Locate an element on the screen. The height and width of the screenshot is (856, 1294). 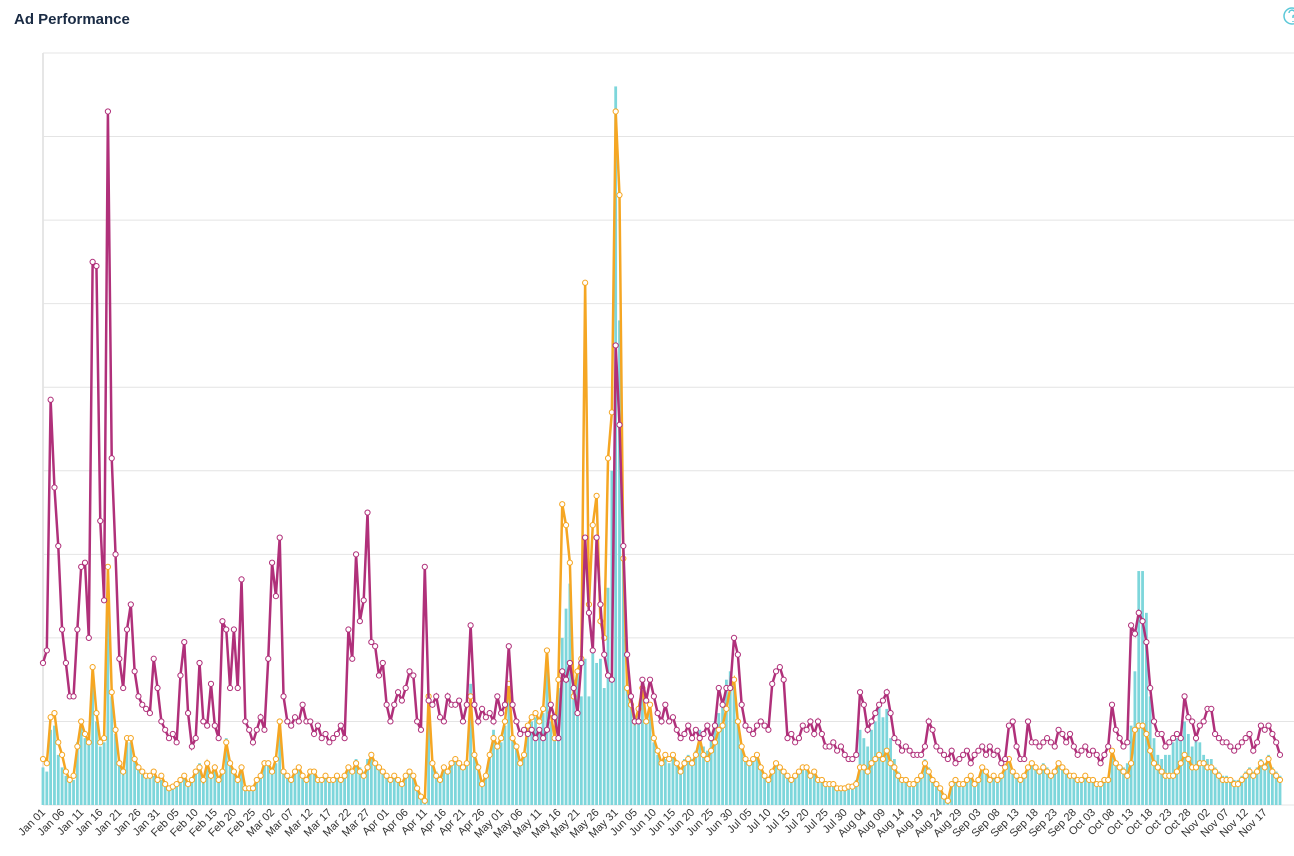
chart-title: Ad Performance is located at coordinates (72, 19).